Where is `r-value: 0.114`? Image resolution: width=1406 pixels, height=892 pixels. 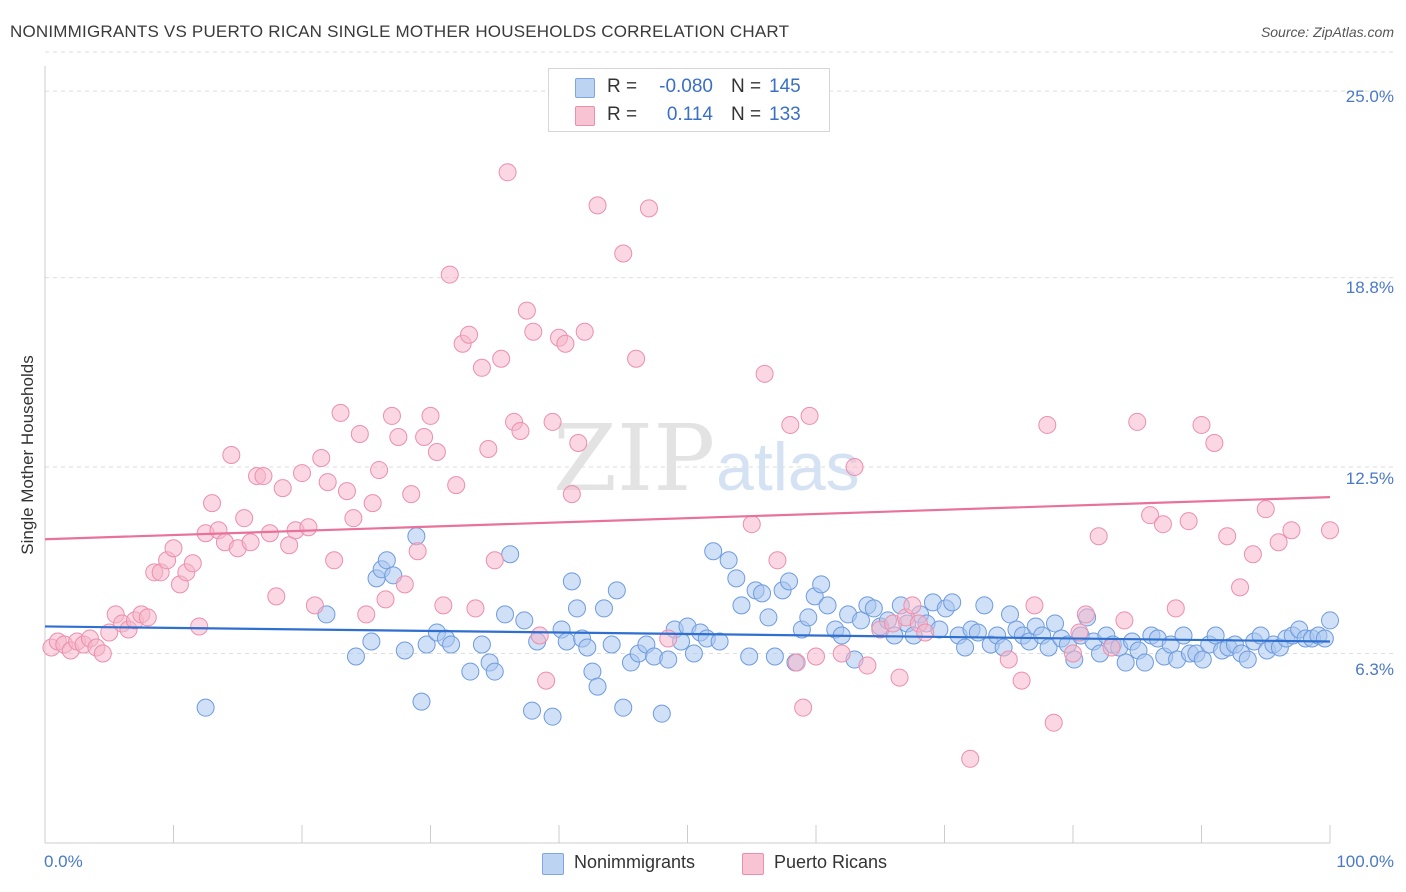 r-value: 0.114 is located at coordinates (689, 114).